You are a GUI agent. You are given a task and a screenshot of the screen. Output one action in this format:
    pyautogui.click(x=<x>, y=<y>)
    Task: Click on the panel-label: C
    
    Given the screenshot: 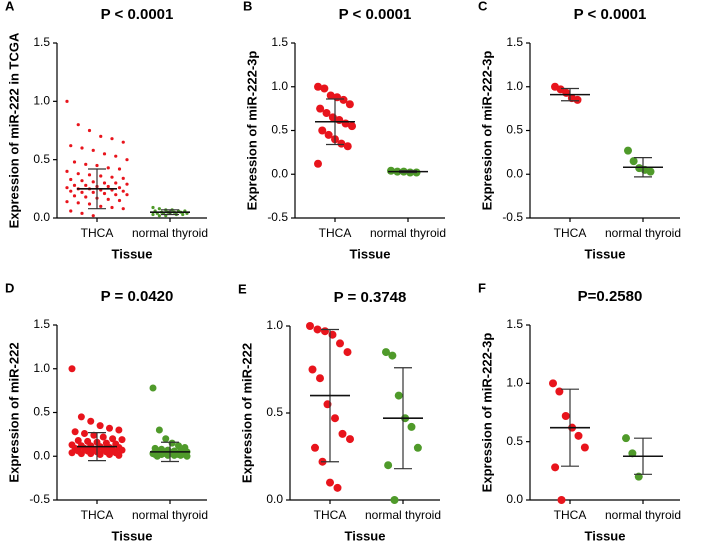 What is the action you would take?
    pyautogui.click(x=483, y=6)
    